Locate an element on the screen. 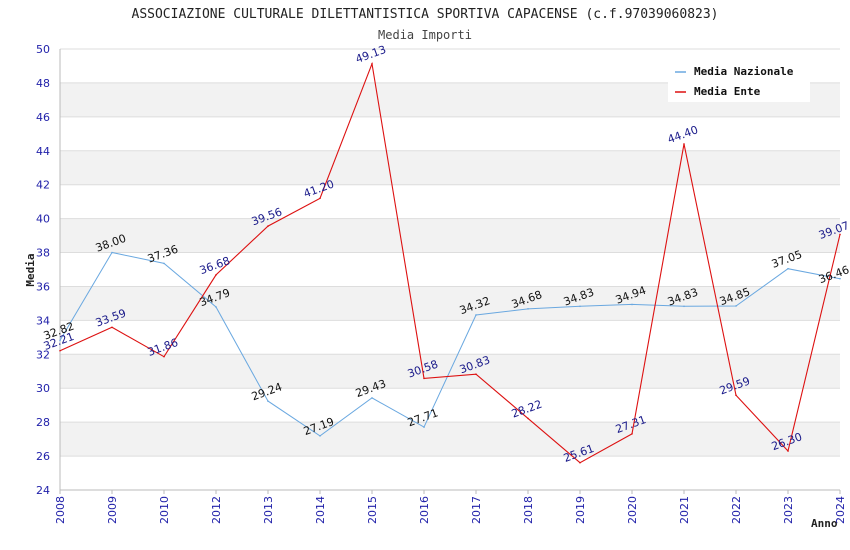 The height and width of the screenshot is (550, 850). y-tick-label: 30 is located at coordinates (43, 388).